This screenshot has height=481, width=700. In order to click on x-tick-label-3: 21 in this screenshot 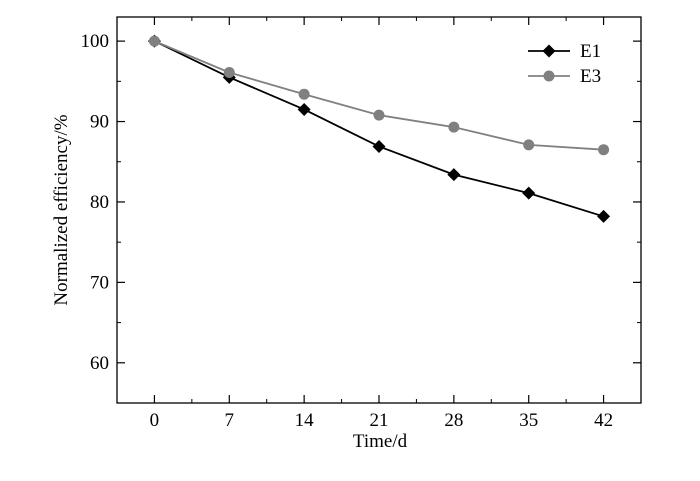, I will do `click(379, 420)`.